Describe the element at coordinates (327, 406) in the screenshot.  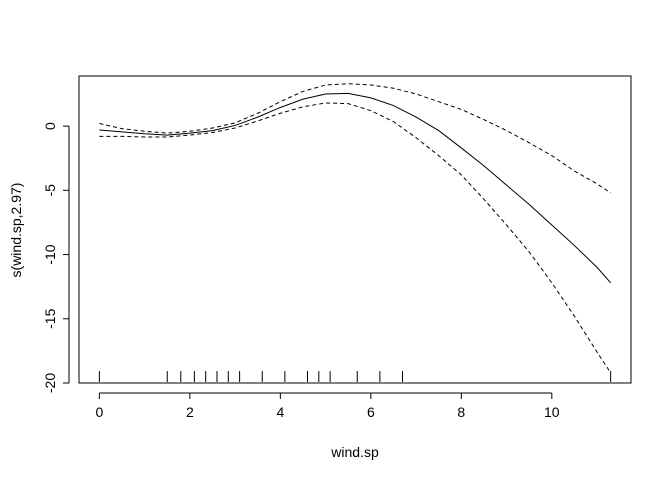
I see `x-axis: 0 2 4 6 8 10` at that location.